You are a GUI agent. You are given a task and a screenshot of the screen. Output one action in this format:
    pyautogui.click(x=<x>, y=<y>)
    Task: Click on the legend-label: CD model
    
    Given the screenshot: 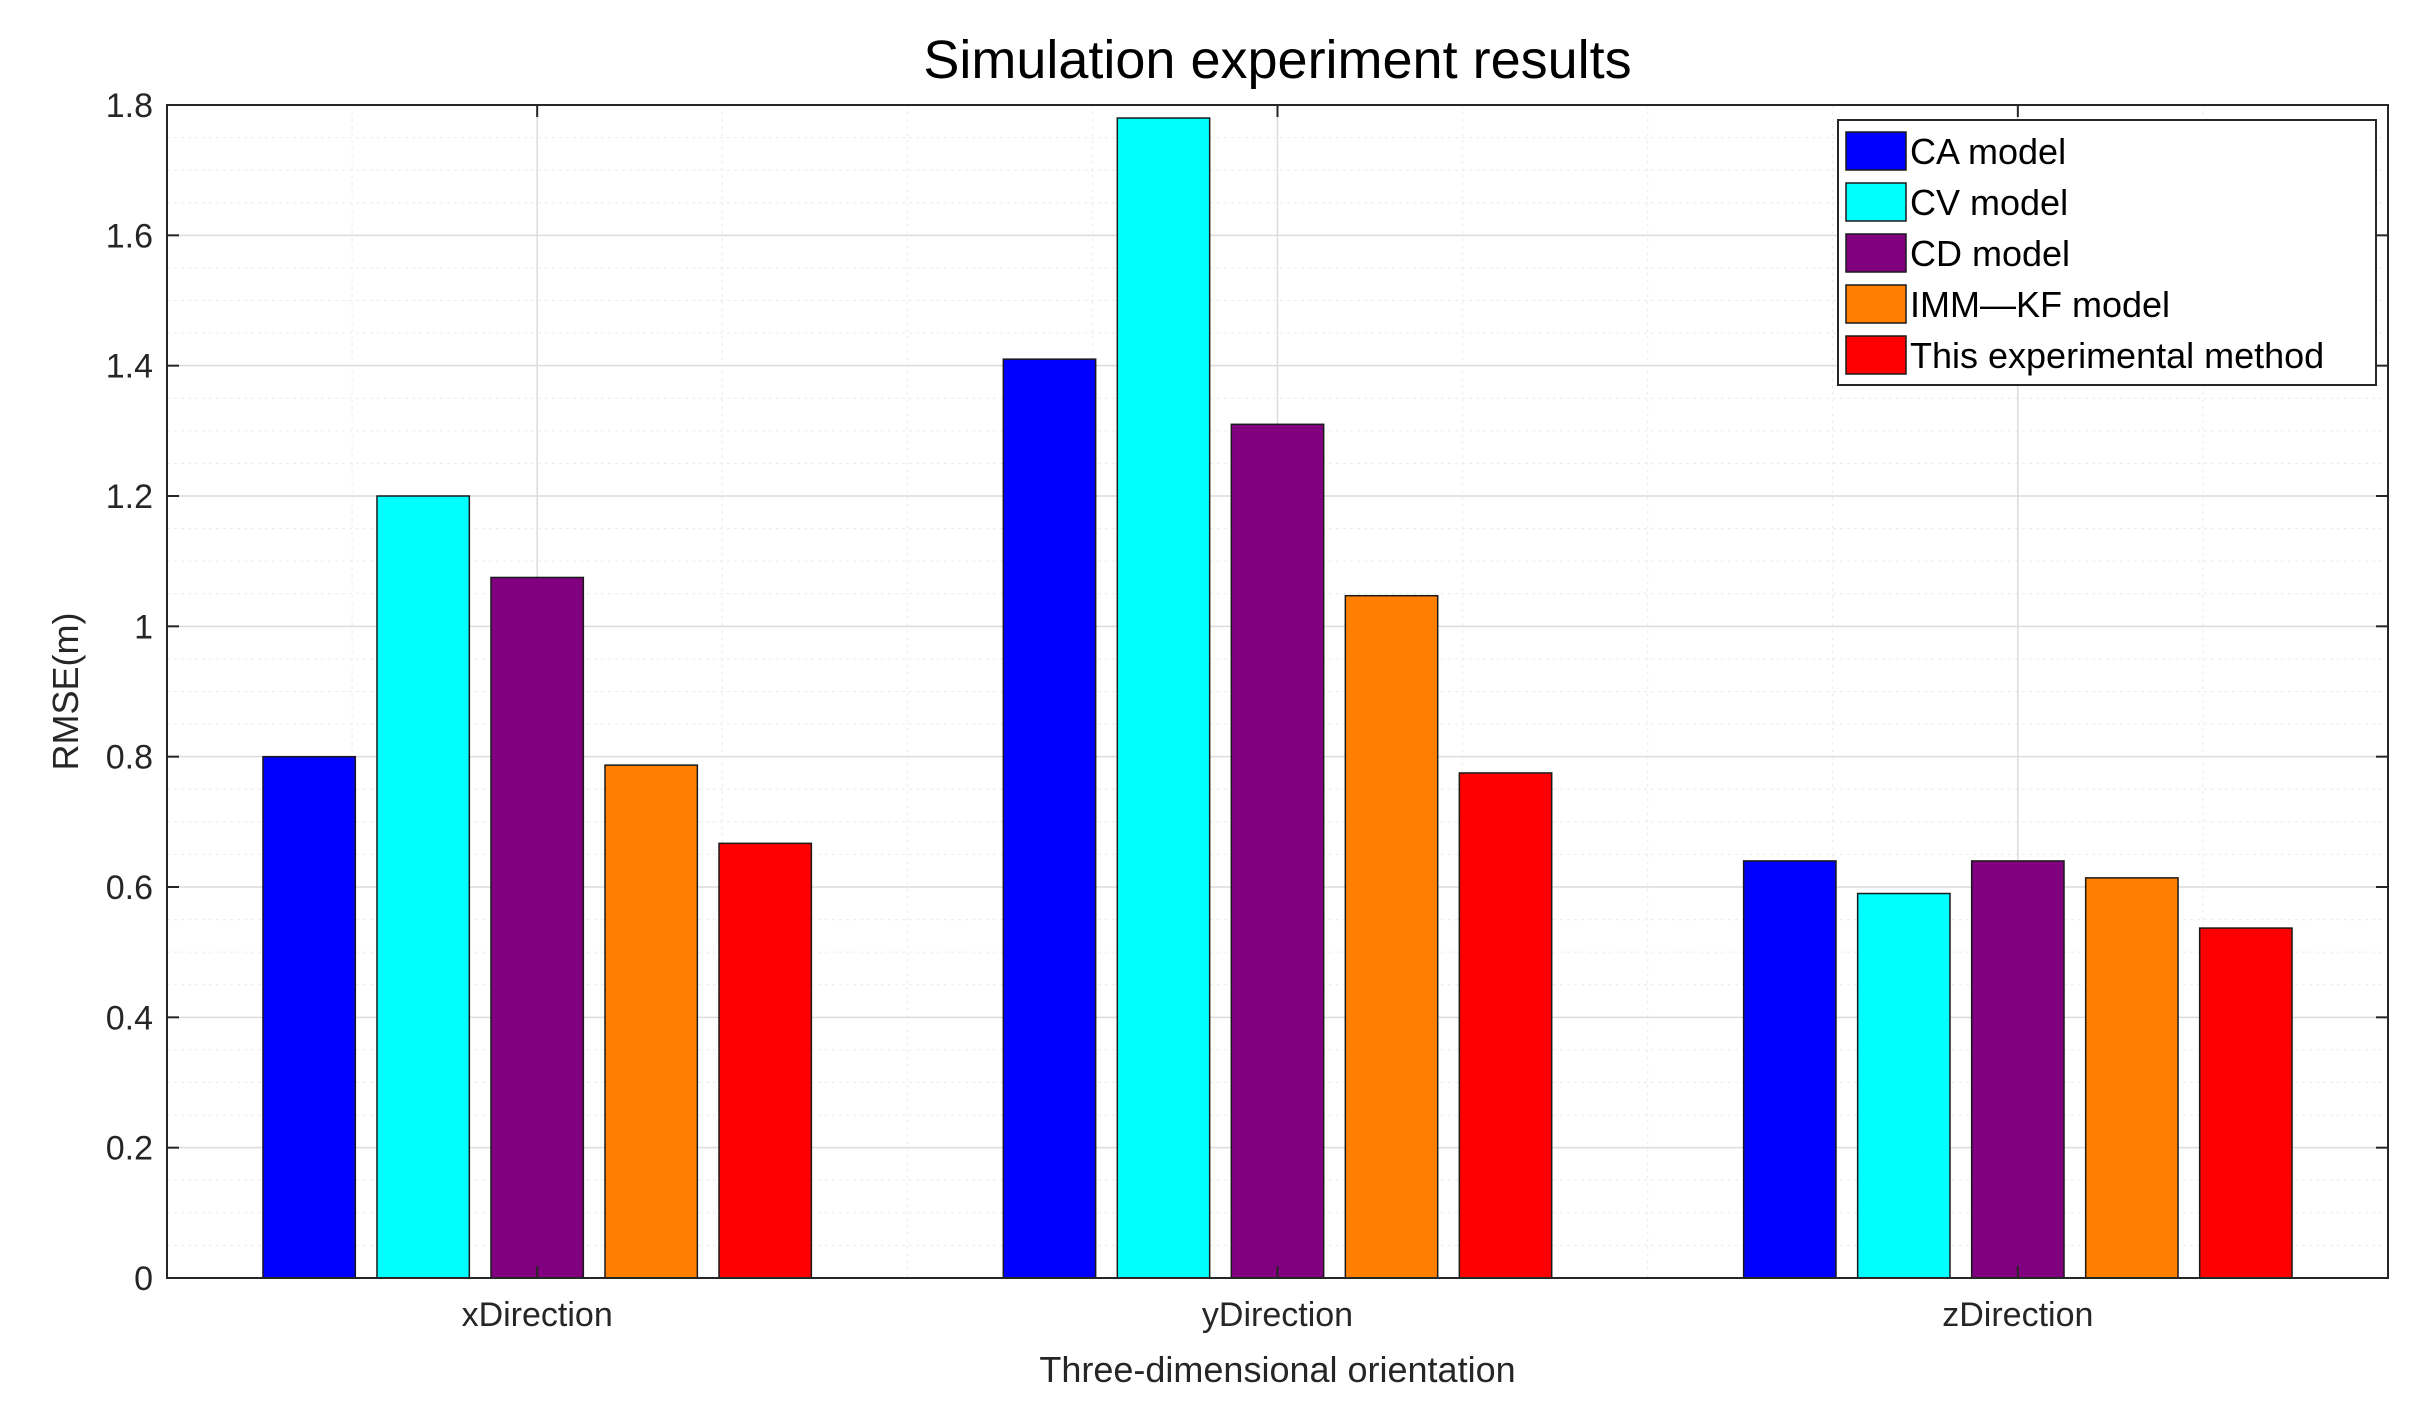 What is the action you would take?
    pyautogui.click(x=1990, y=253)
    